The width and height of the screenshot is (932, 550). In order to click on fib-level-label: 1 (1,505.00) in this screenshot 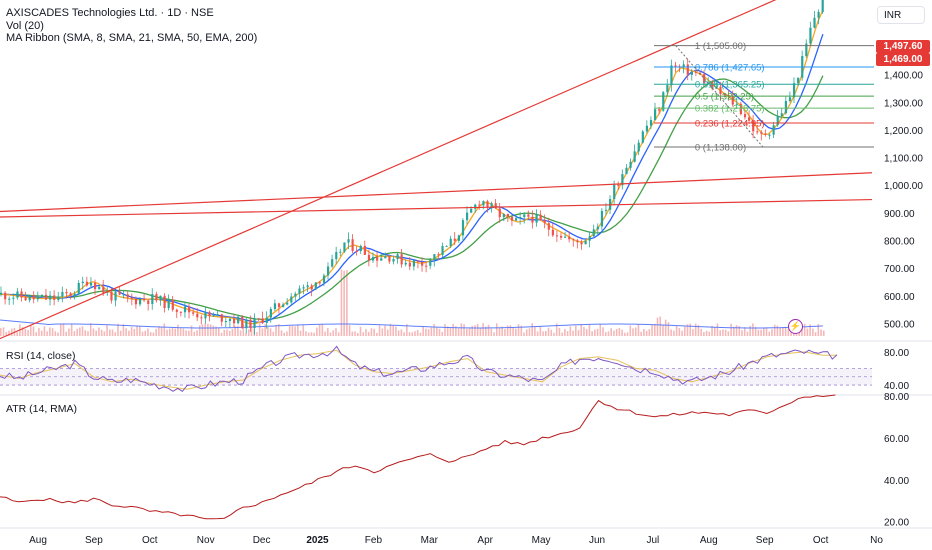, I will do `click(720, 46)`.